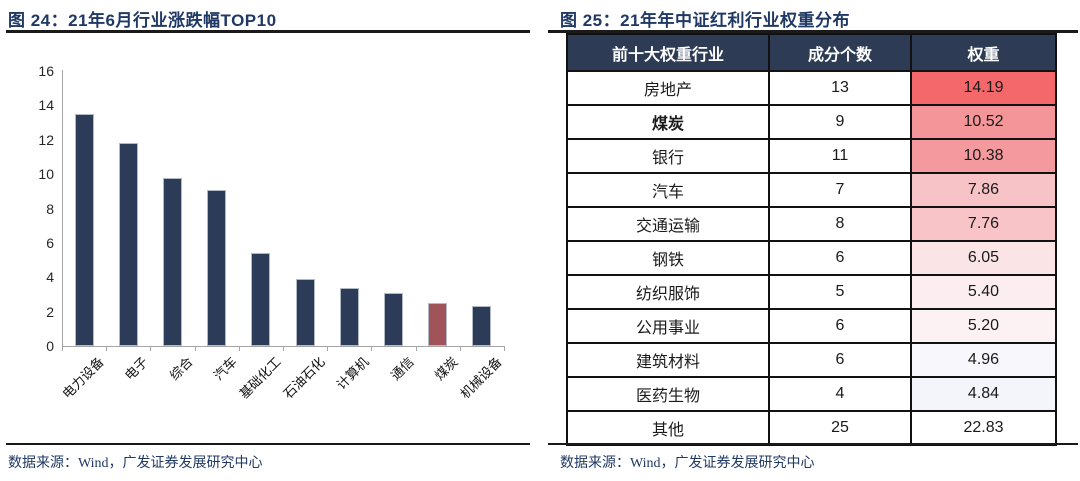 The width and height of the screenshot is (1080, 481). Describe the element at coordinates (668, 88) in the screenshot. I see `industry-cell: 房地产` at that location.